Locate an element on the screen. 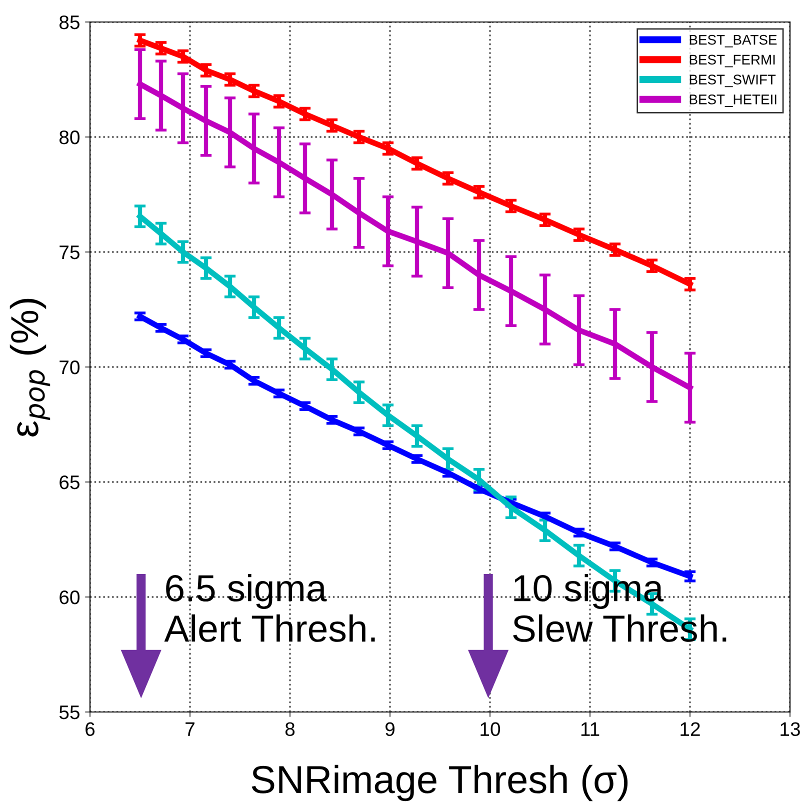 The width and height of the screenshot is (800, 808). x-tick-label: 6 is located at coordinates (90, 729).